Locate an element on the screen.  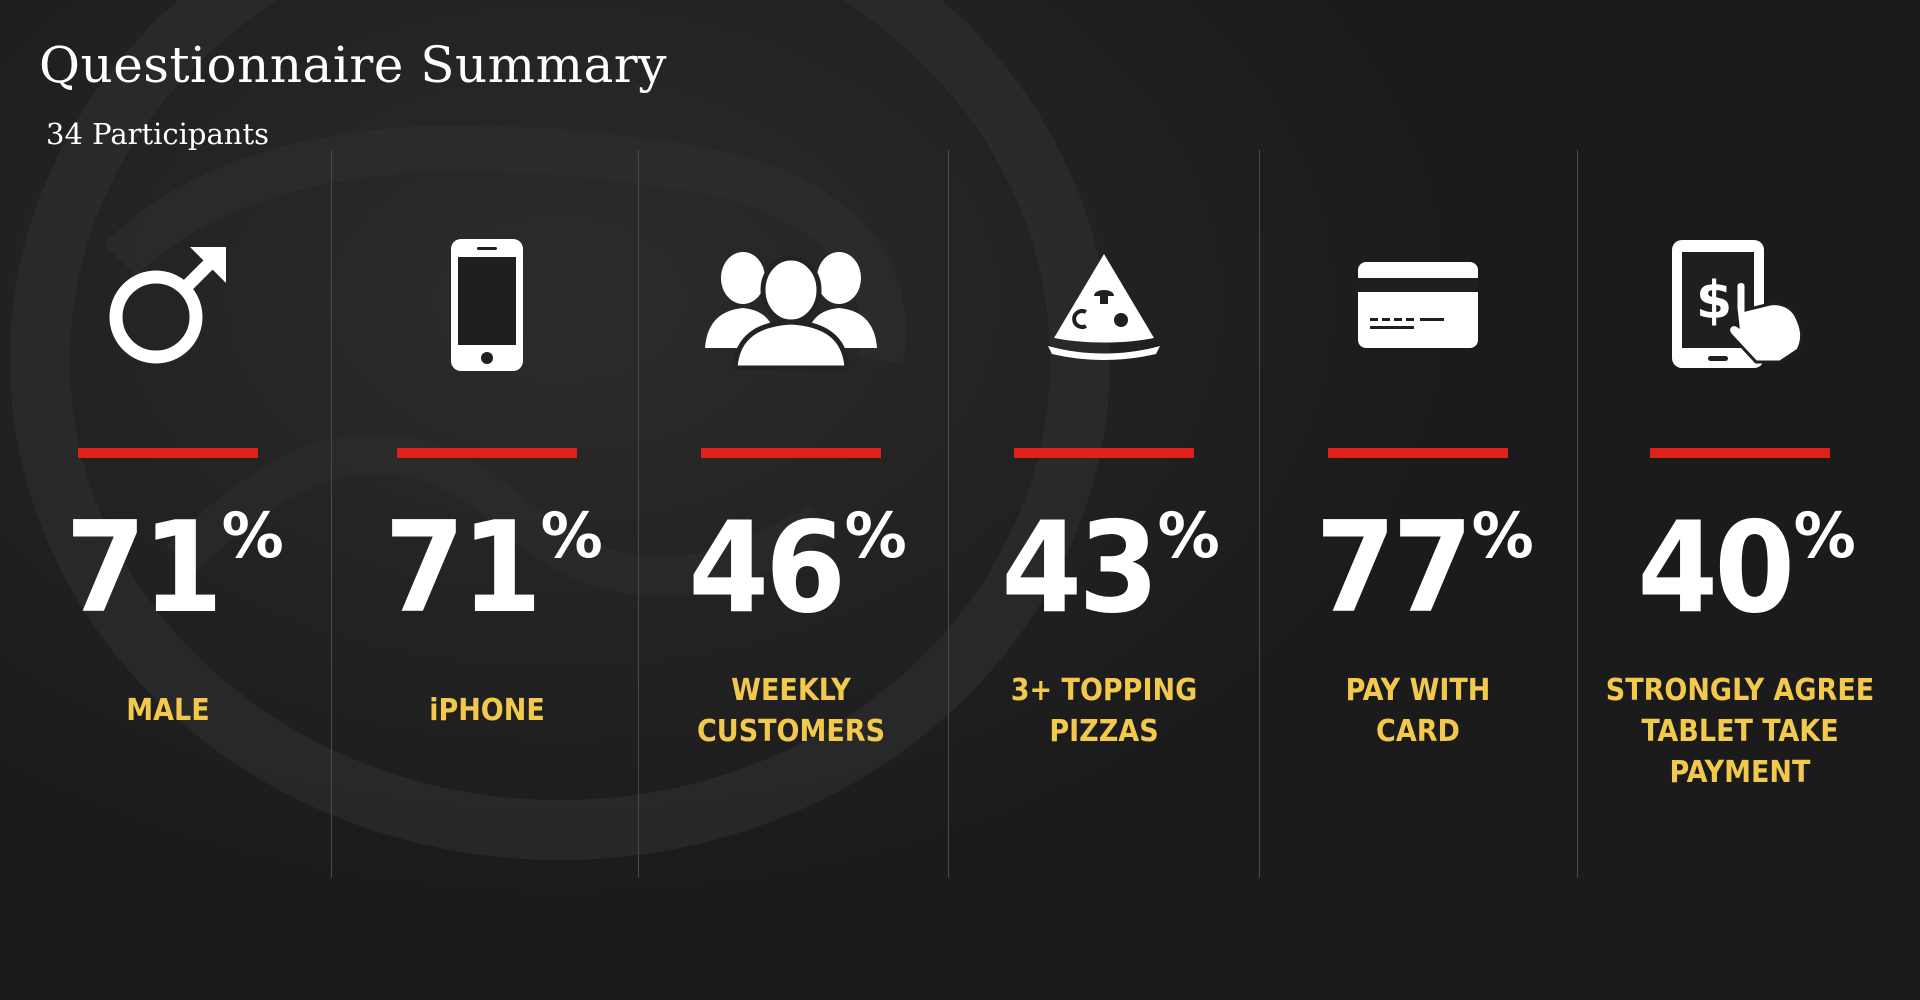
stat-number: 40 is located at coordinates (1716, 567).